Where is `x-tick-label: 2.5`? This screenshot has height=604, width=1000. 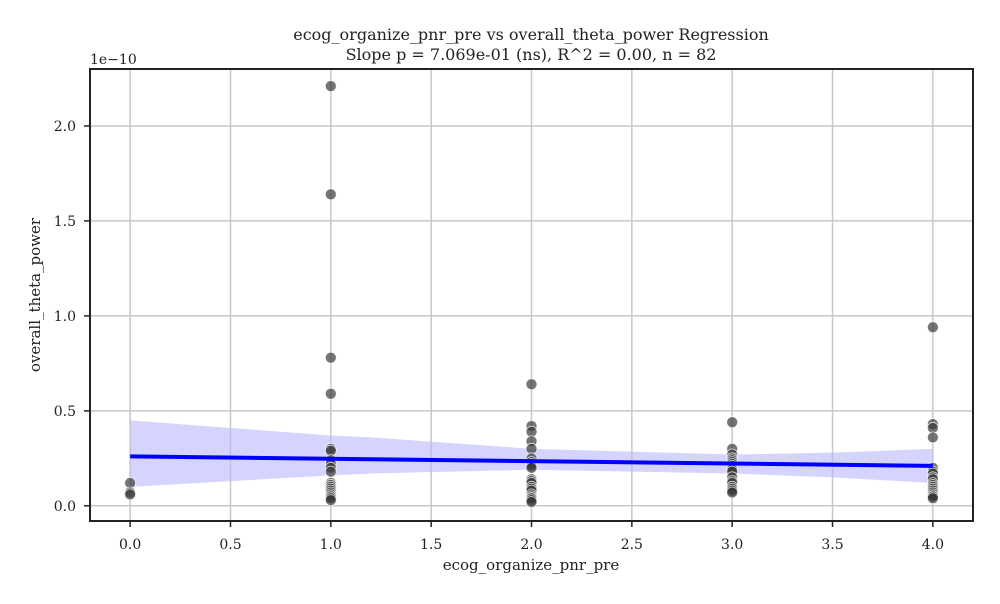
x-tick-label: 2.5 is located at coordinates (632, 545).